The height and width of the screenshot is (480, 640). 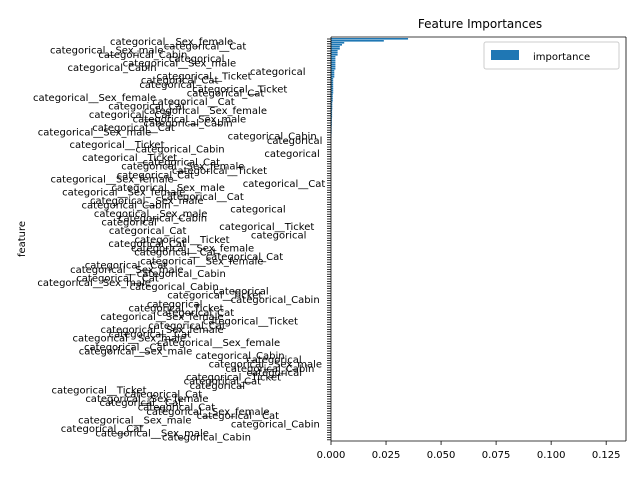 I want to click on x-tick-label: 0.100, so click(x=551, y=455).